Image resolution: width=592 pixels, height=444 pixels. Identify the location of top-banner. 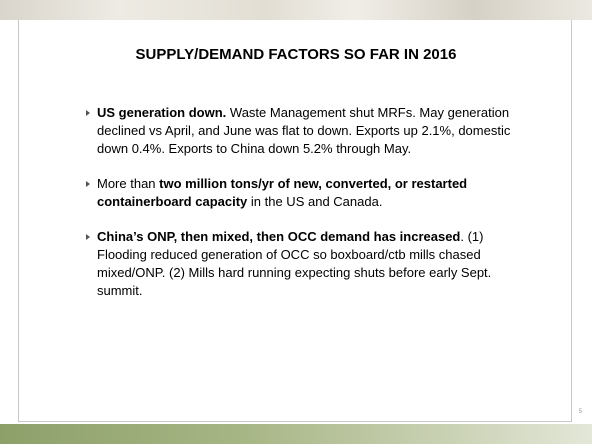
(296, 10).